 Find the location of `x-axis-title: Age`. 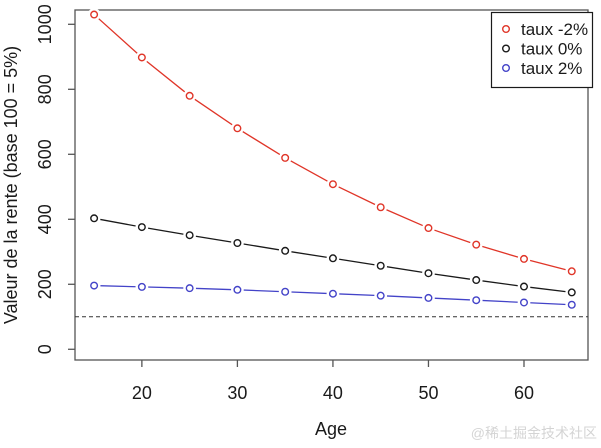

x-axis-title: Age is located at coordinates (331, 429).